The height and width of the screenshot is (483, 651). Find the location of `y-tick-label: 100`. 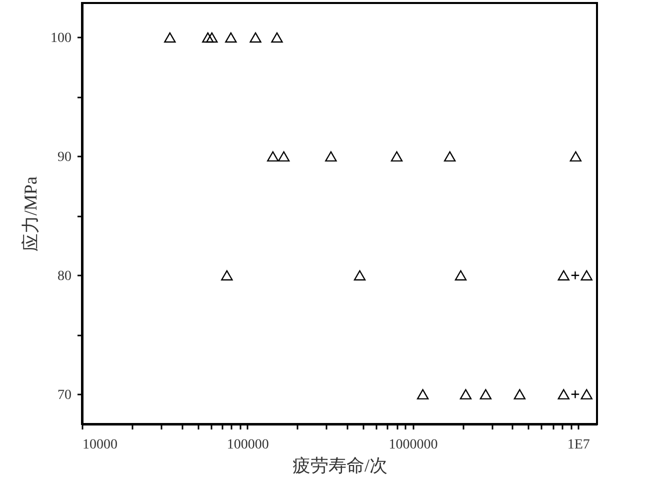

y-tick-label: 100 is located at coordinates (61, 38).